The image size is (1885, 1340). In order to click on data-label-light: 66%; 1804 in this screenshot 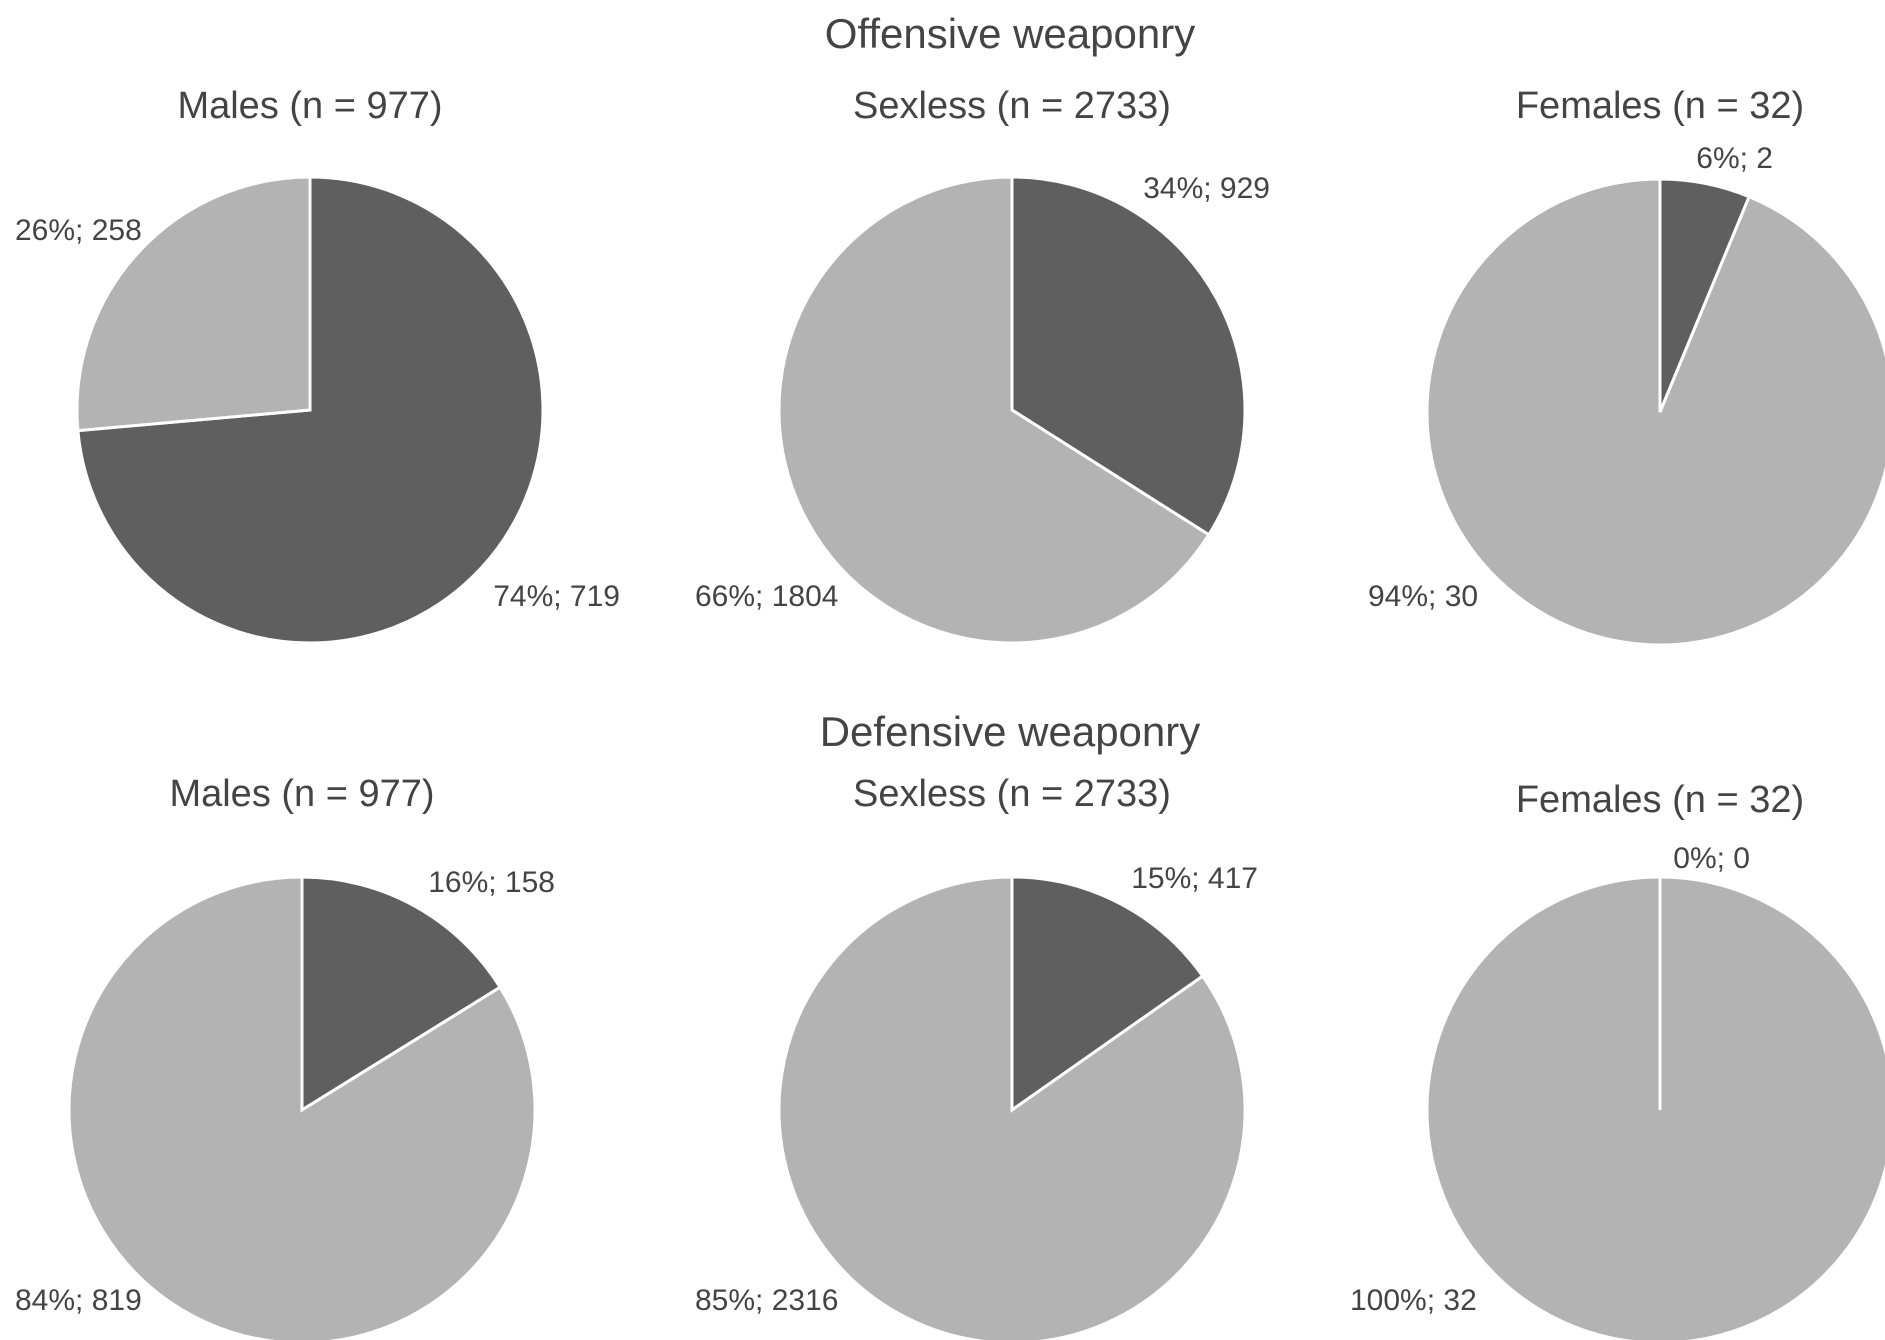, I will do `click(766, 596)`.